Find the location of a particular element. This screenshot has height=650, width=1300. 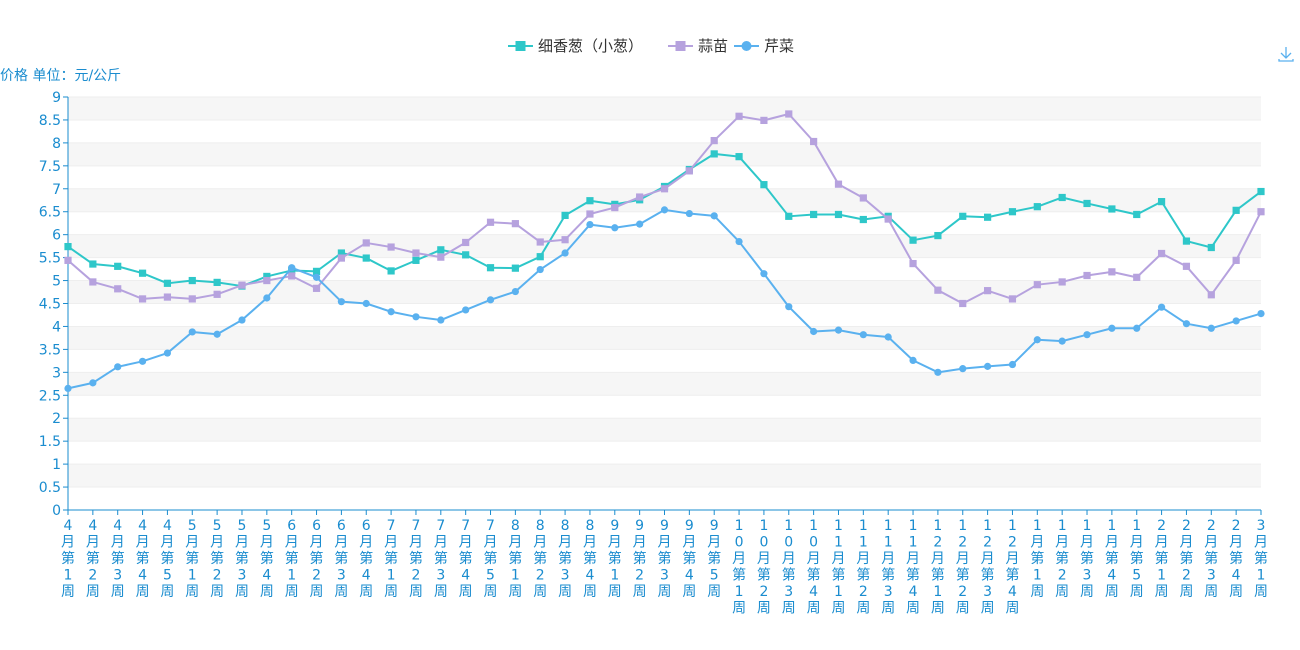

legend-item: 细香葱（小葱） is located at coordinates (575, 46).